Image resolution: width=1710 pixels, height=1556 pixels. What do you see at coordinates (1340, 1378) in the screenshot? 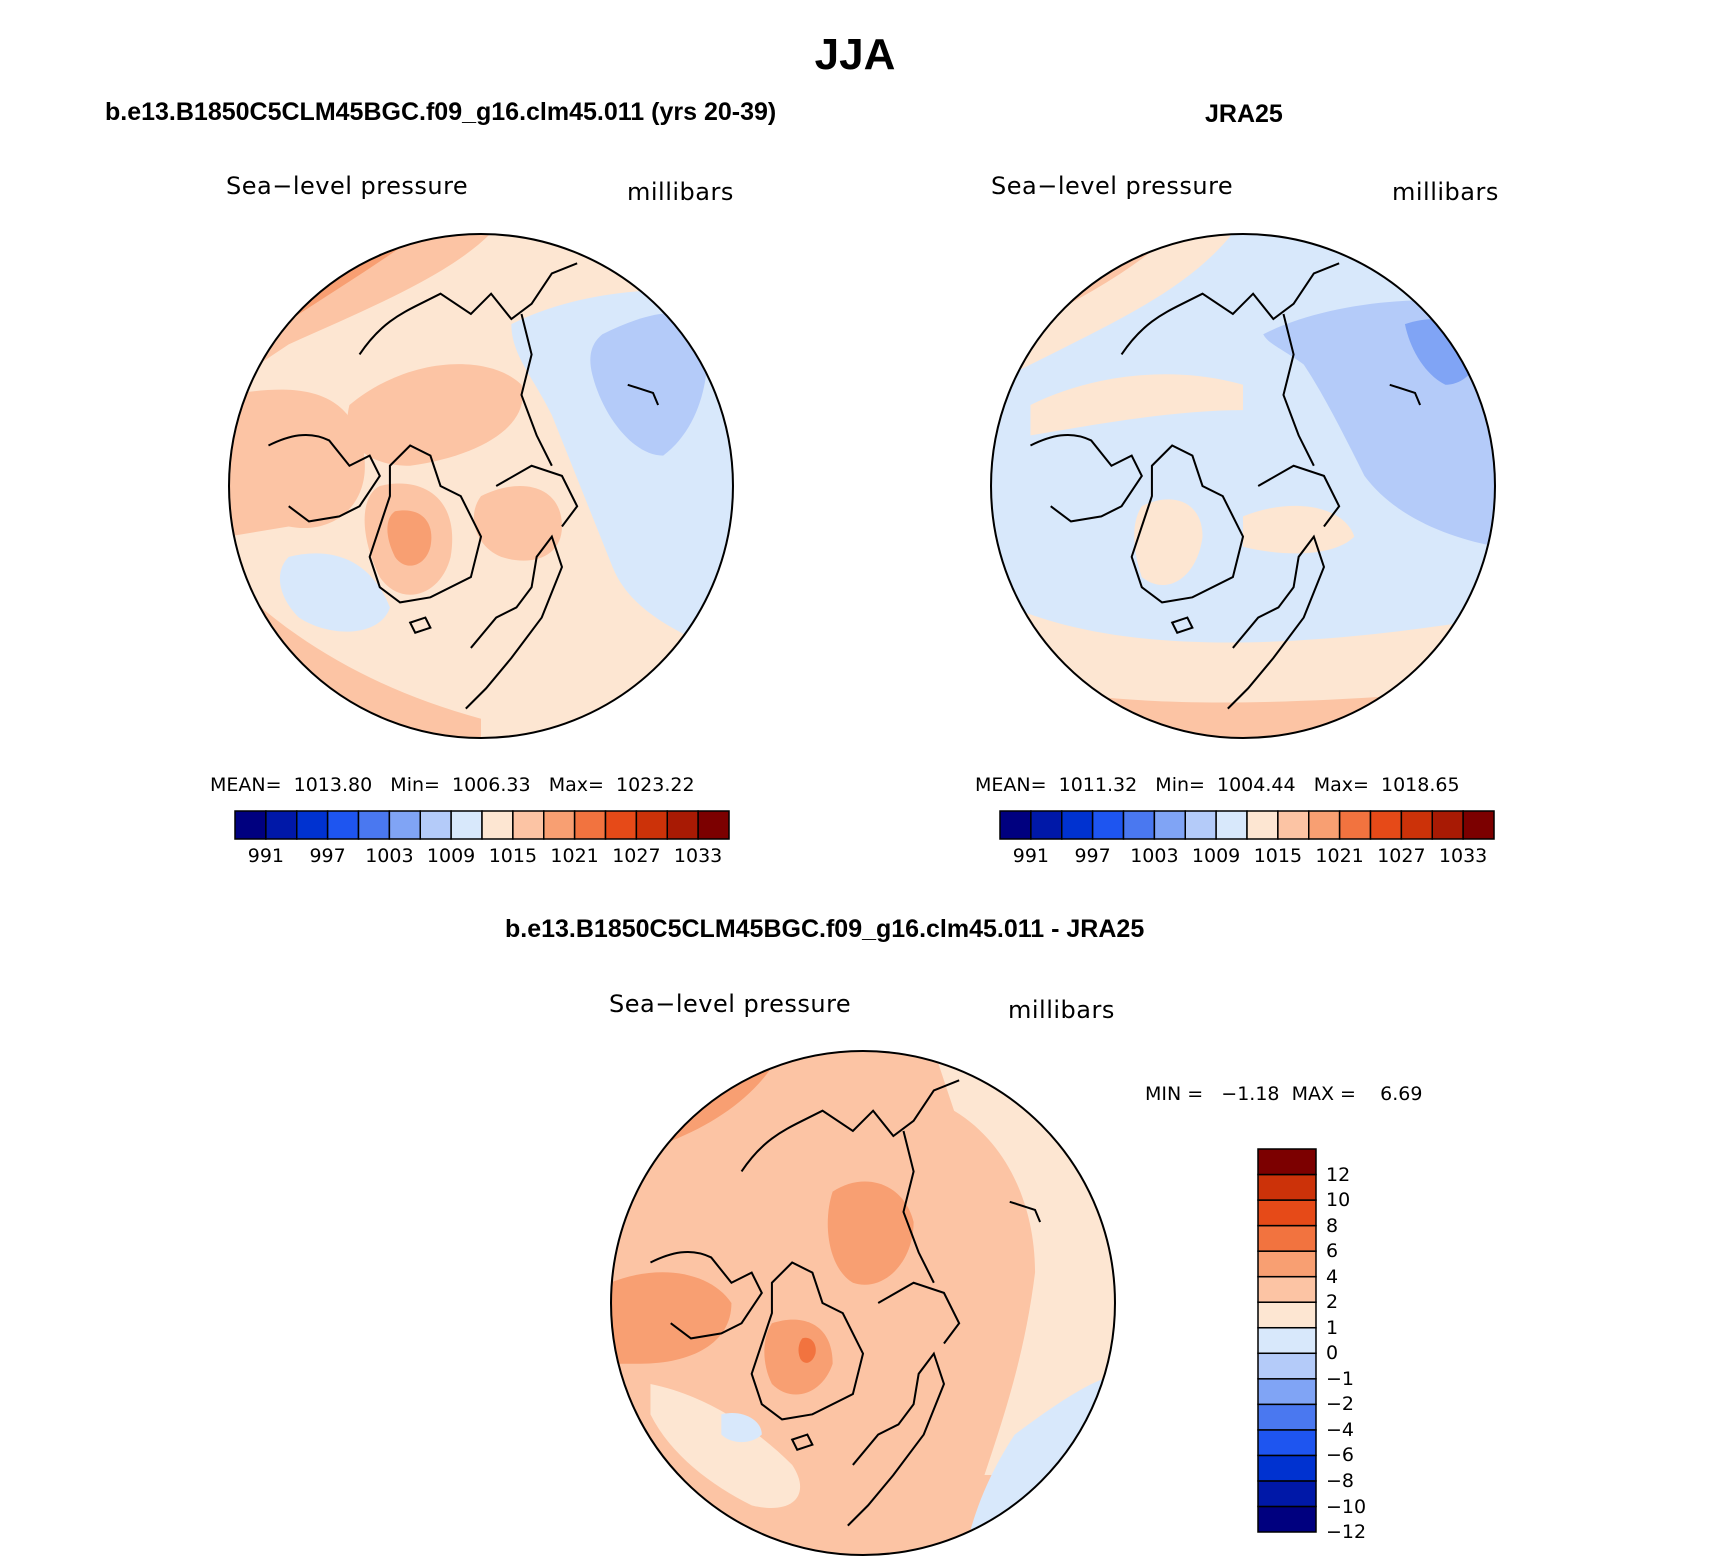
I see `diff-tick-label: −1` at bounding box center [1340, 1378].